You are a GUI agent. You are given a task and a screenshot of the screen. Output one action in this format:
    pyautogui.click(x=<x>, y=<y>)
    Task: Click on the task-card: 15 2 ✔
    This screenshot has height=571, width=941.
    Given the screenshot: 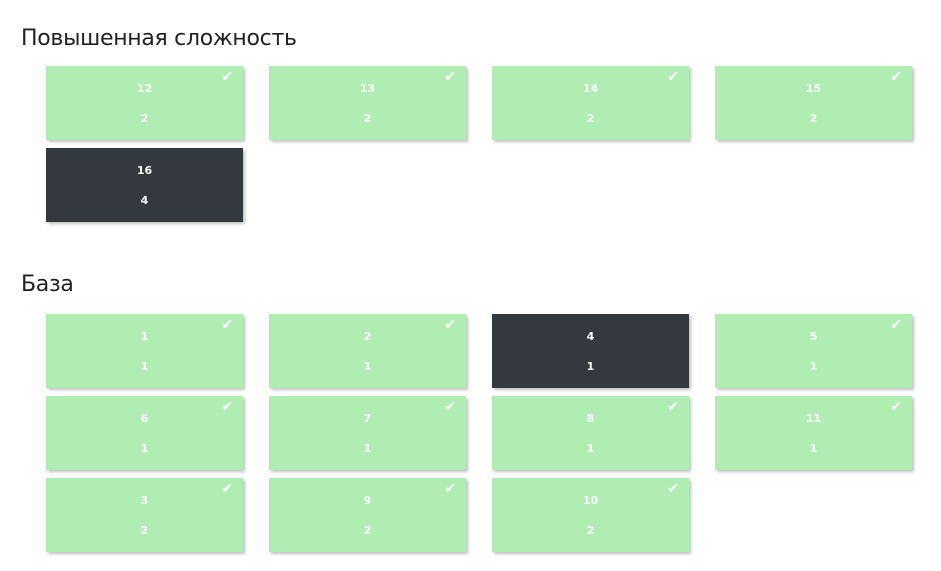 What is the action you would take?
    pyautogui.click(x=813, y=103)
    